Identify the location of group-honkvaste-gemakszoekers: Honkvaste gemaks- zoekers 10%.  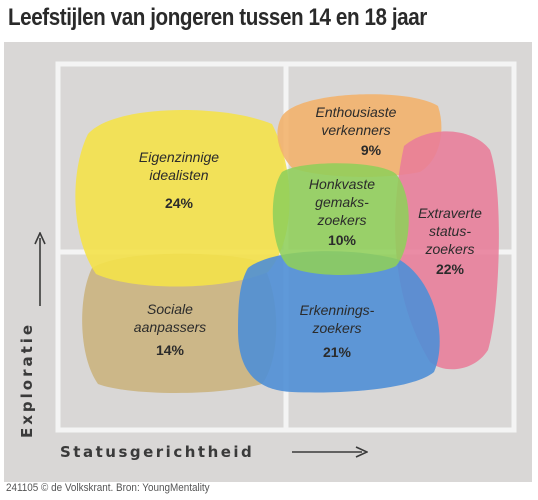
(342, 212).